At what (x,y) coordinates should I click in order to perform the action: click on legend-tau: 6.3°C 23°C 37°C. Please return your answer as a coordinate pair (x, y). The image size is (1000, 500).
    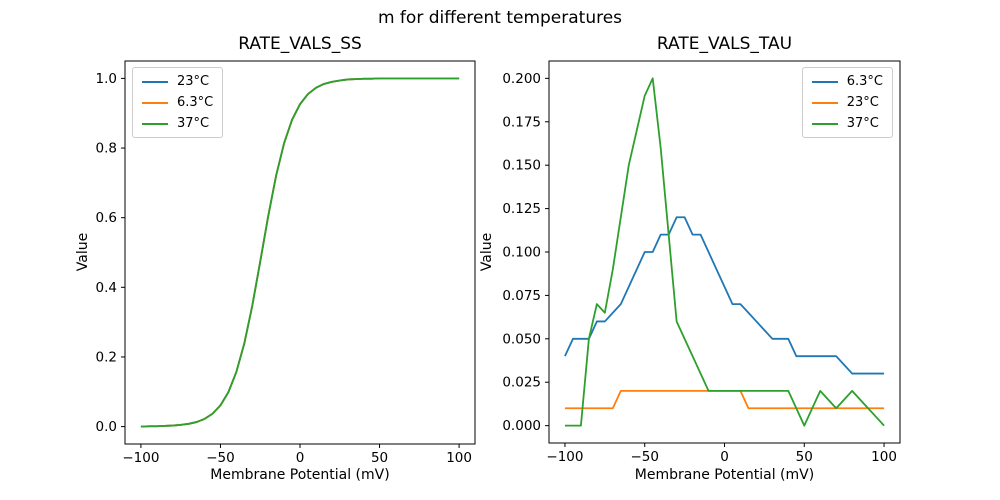
    Looking at the image, I should click on (847, 102).